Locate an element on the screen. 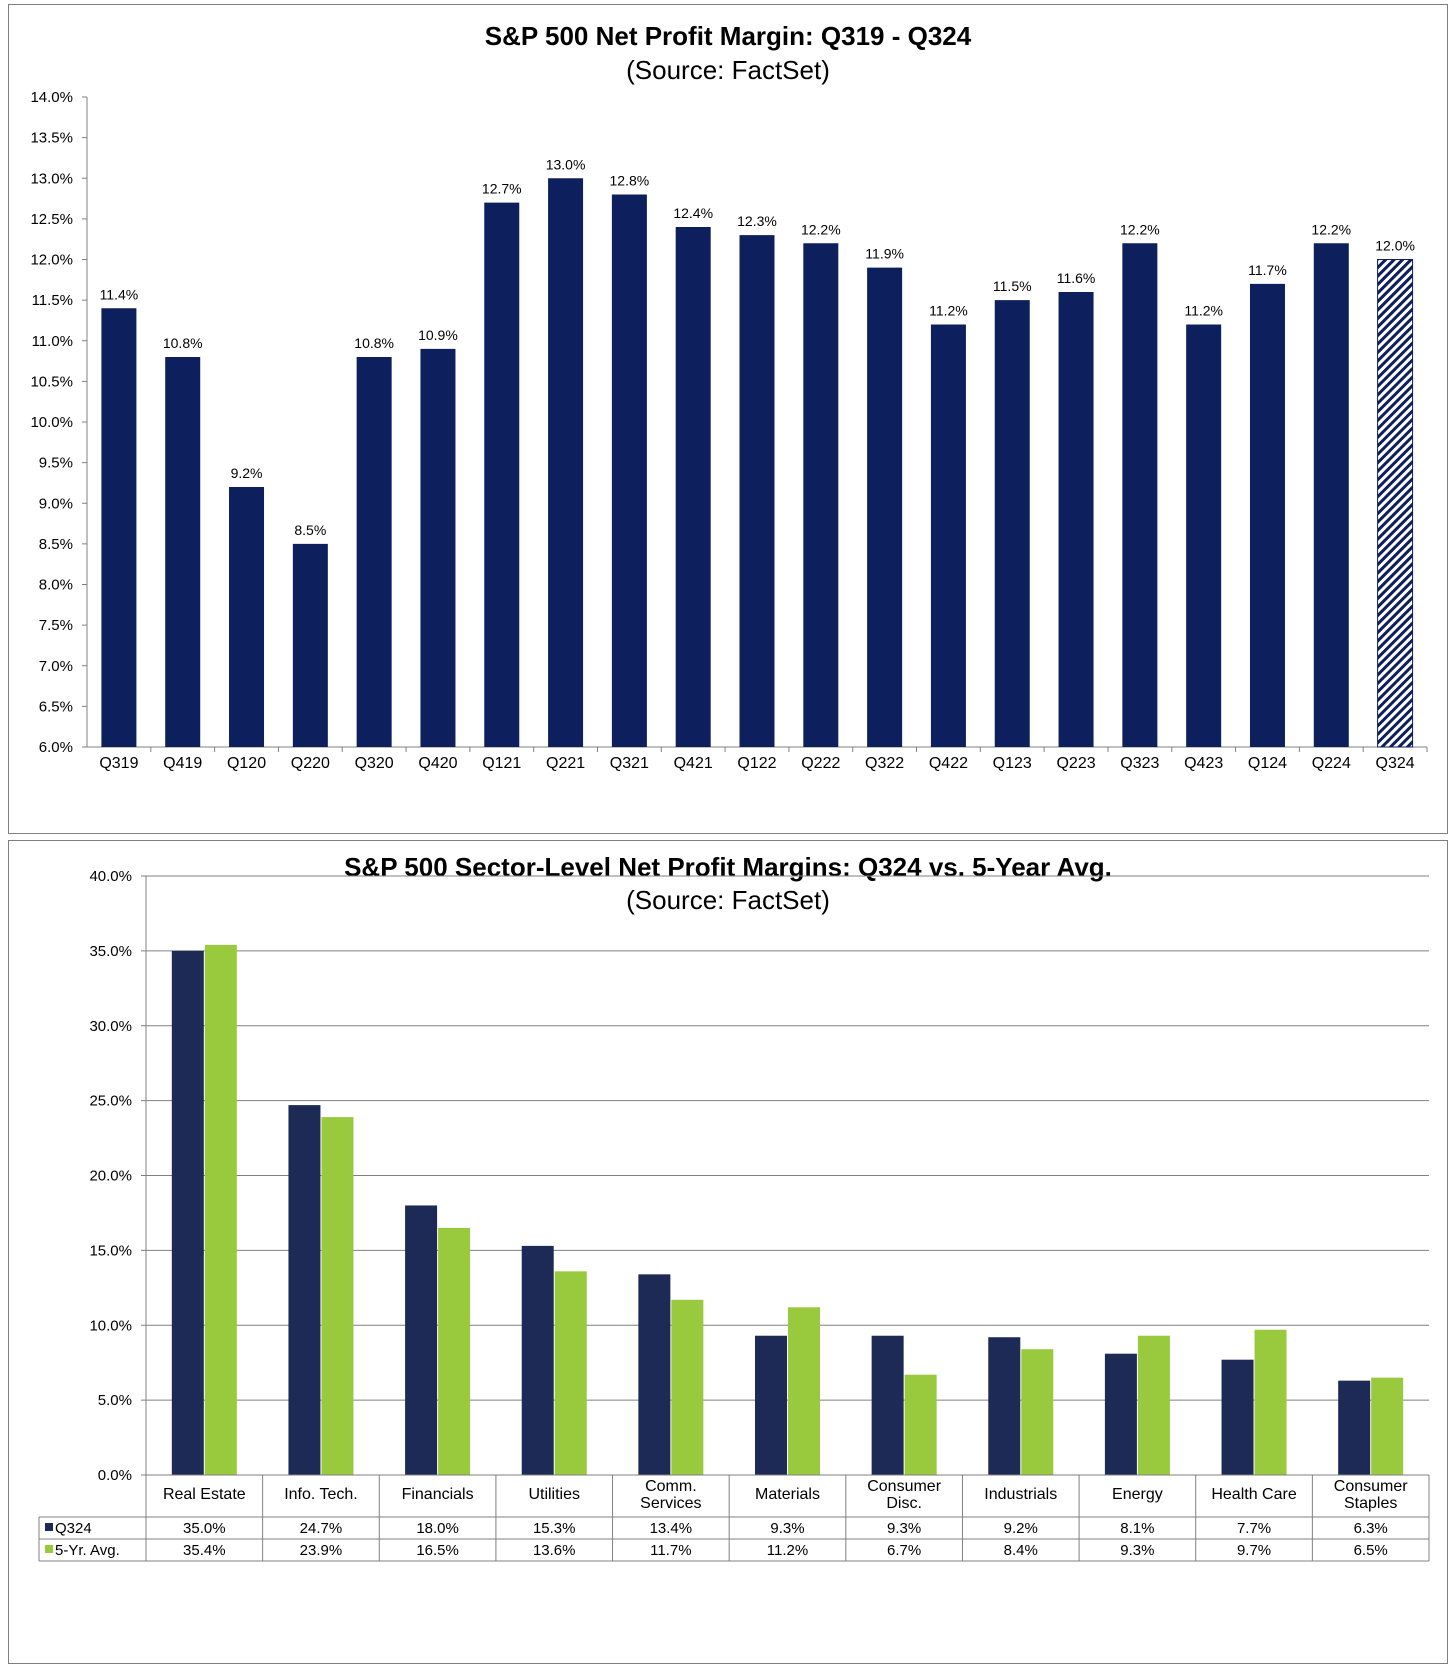 The image size is (1456, 1668). data-label: 11.2% is located at coordinates (1203, 311).